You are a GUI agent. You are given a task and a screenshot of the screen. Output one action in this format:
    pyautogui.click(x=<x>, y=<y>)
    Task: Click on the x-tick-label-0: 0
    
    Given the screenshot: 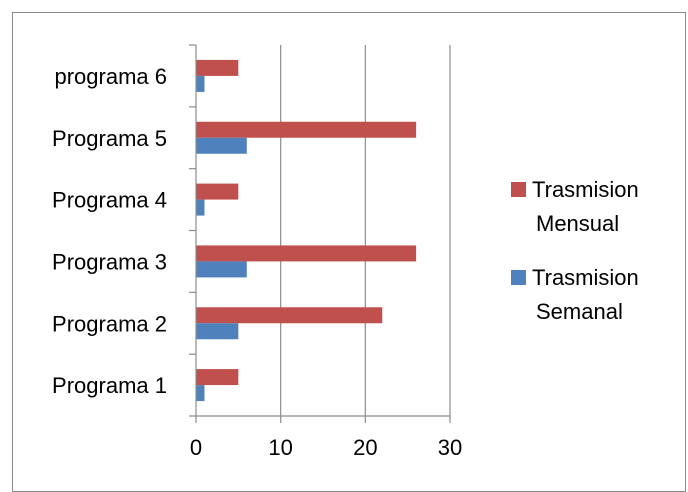 What is the action you would take?
    pyautogui.click(x=196, y=447)
    